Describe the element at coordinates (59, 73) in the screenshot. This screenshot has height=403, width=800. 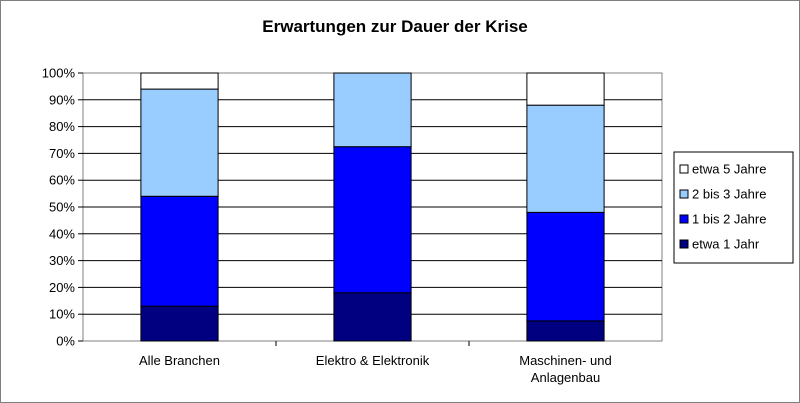
I see `y-tick-label: 100%` at that location.